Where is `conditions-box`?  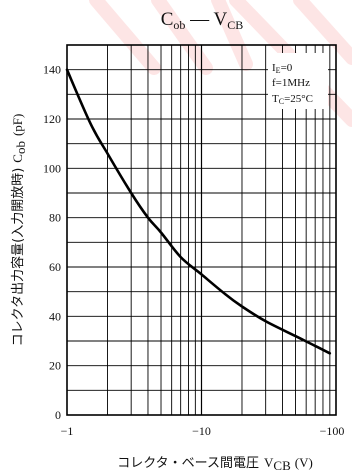 conditions-box is located at coordinates (298, 81).